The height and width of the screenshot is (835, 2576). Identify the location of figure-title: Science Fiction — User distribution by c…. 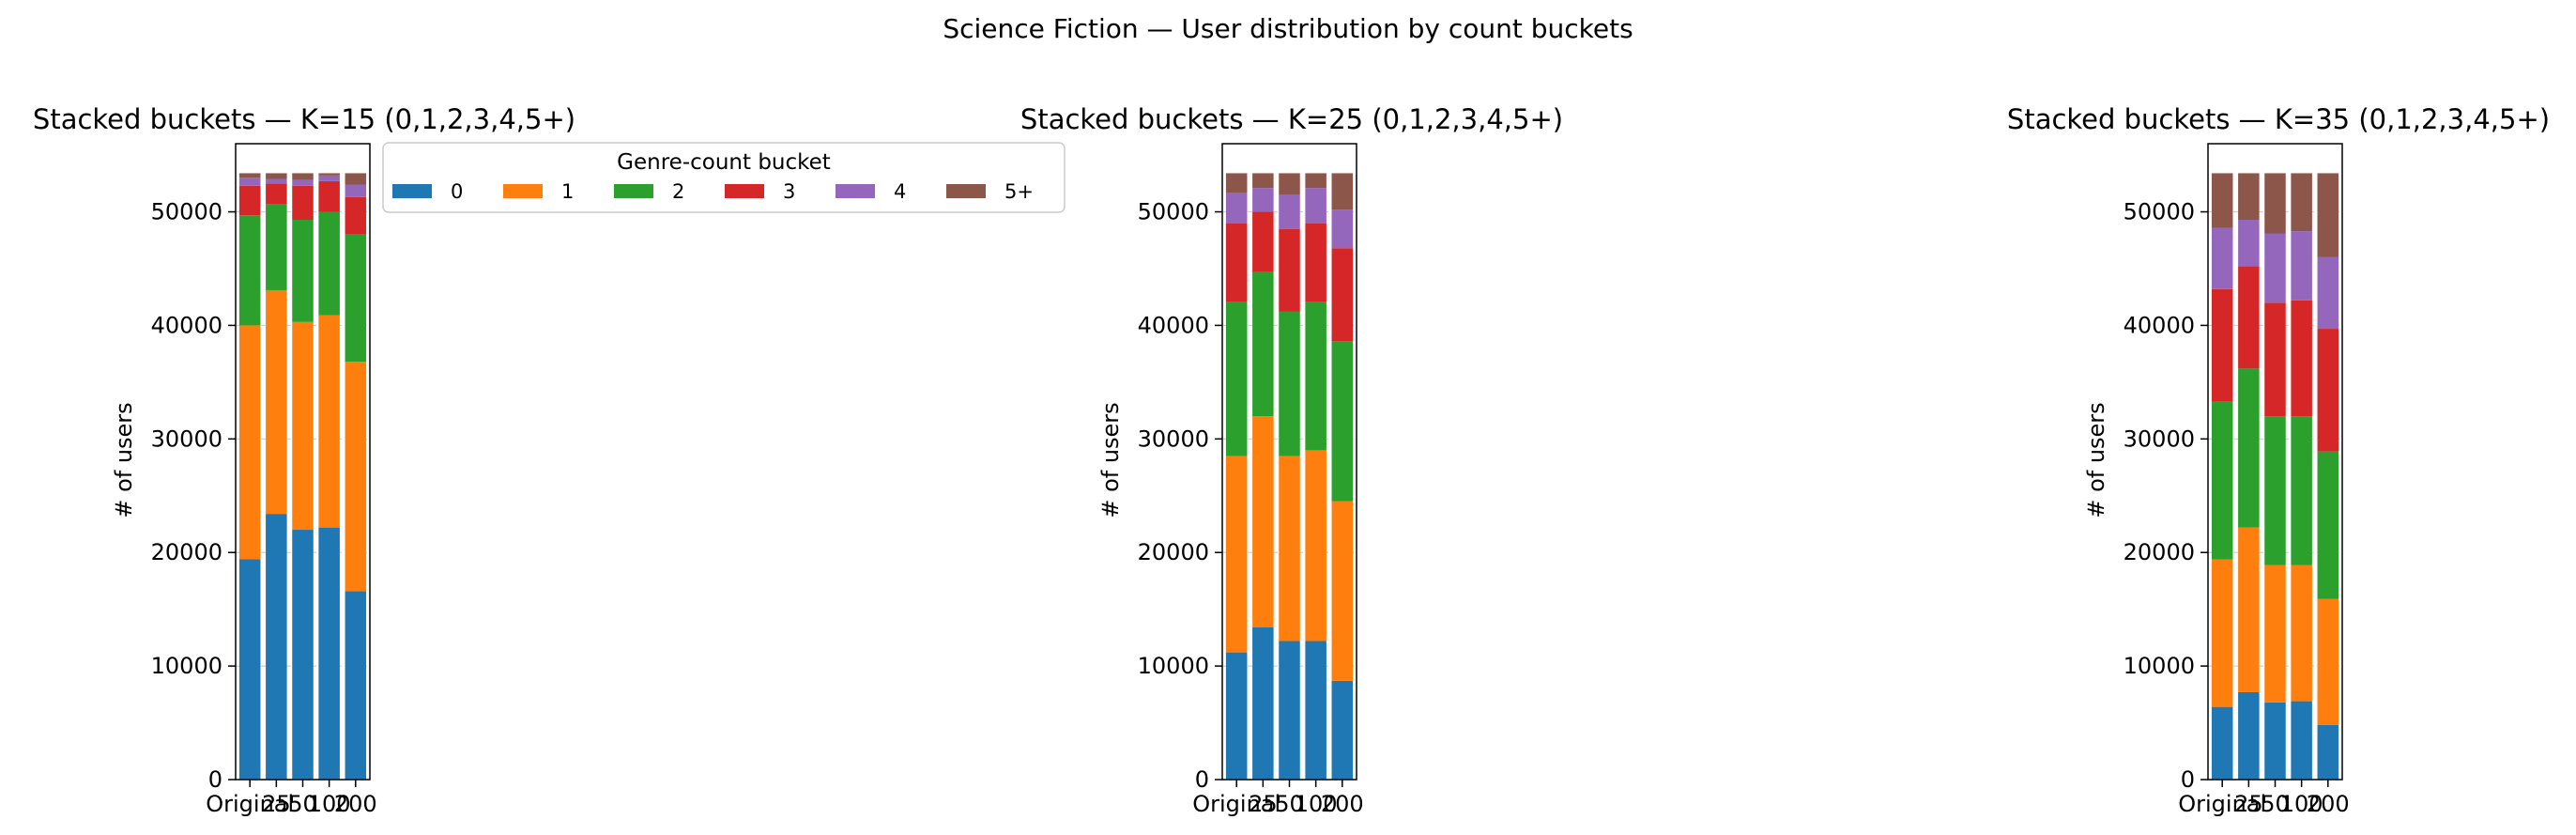
(1288, 28).